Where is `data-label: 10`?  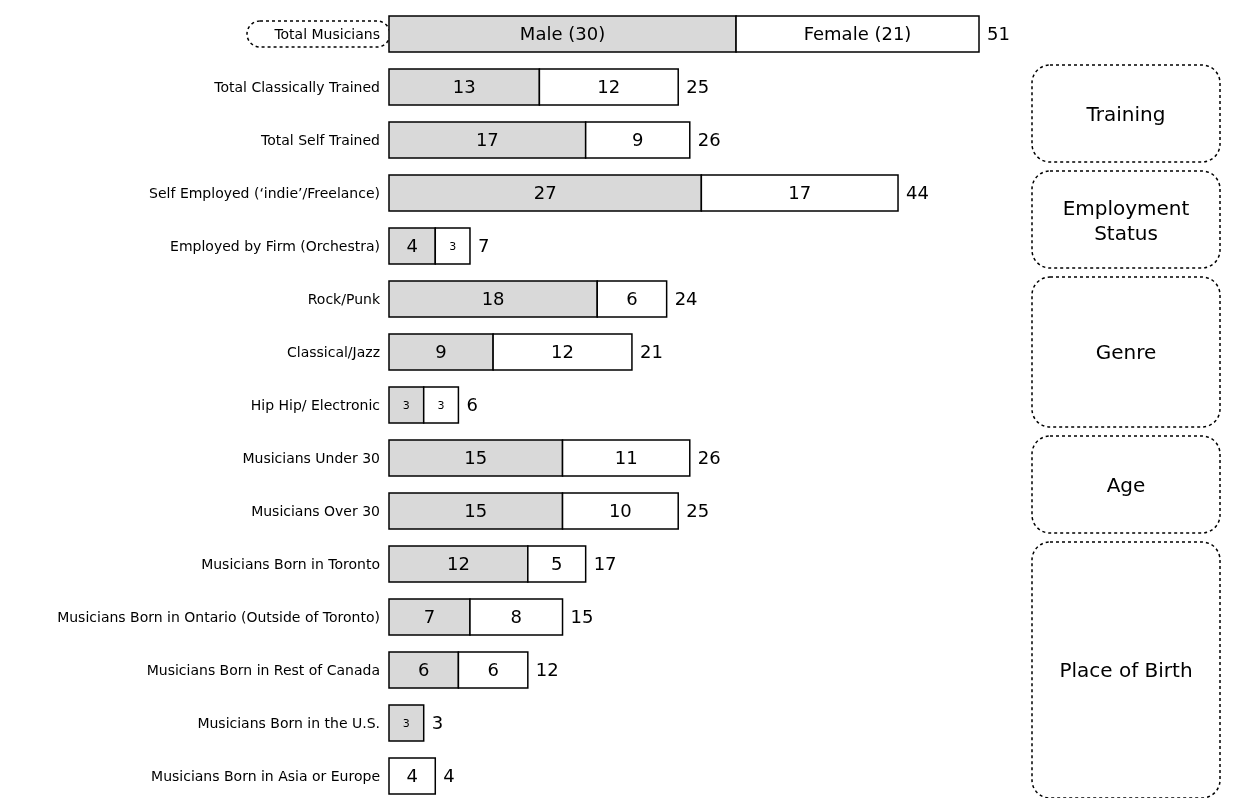 data-label: 10 is located at coordinates (620, 511).